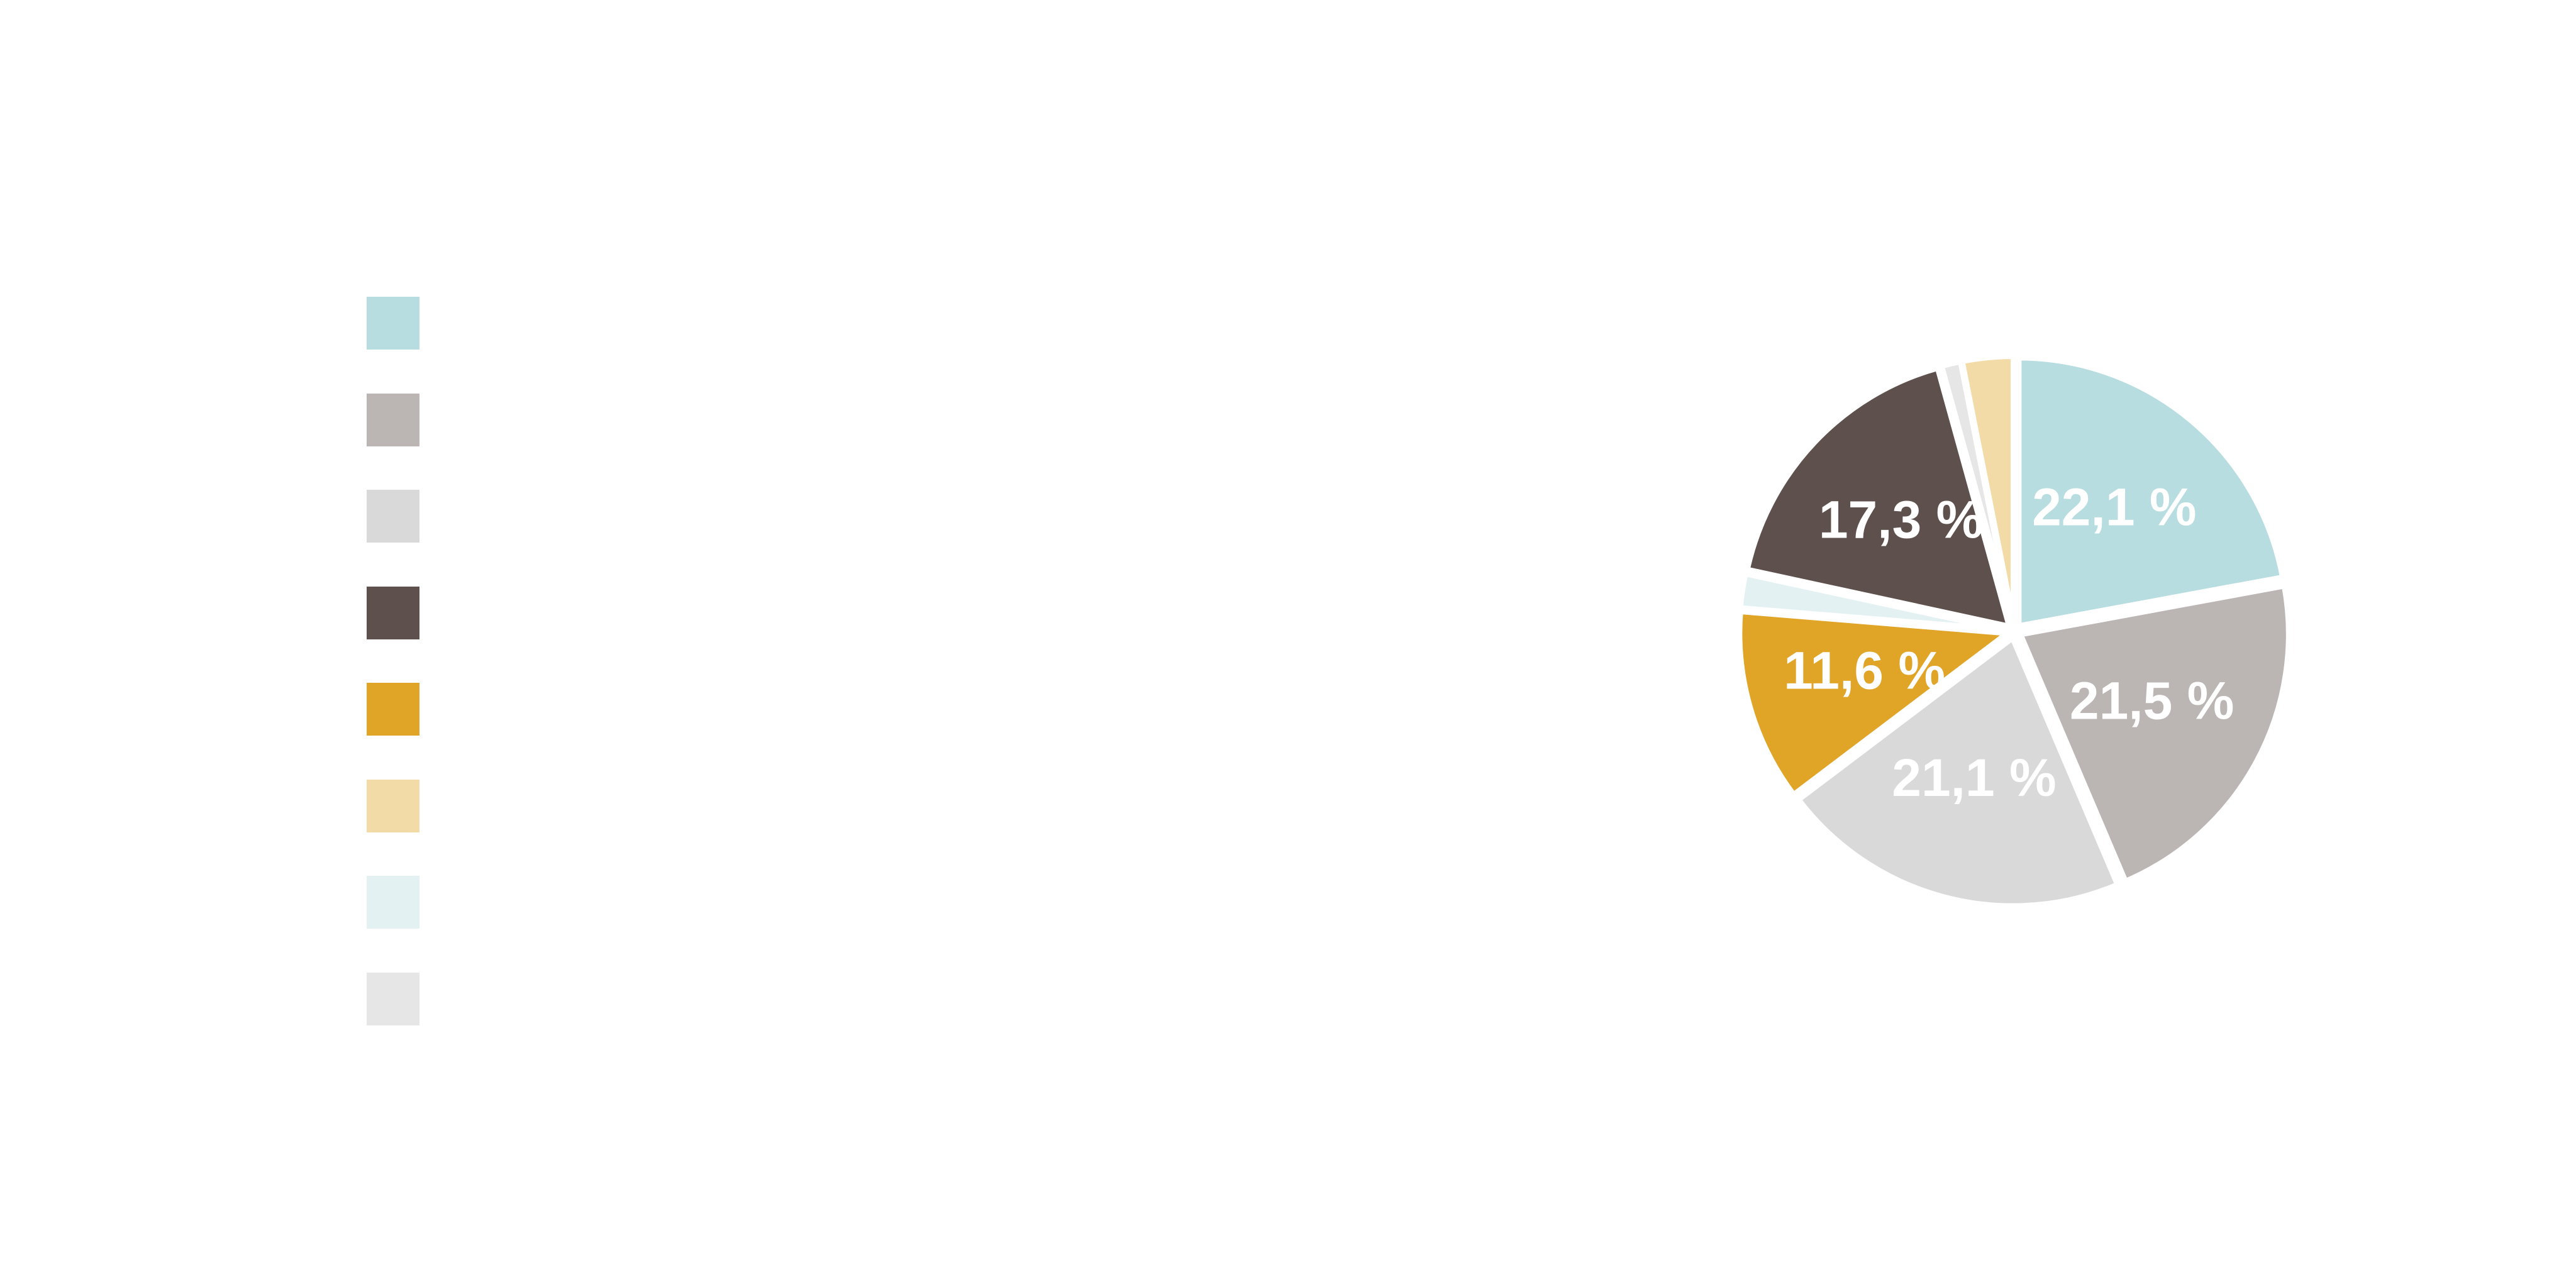 Image resolution: width=2576 pixels, height=1270 pixels. What do you see at coordinates (1901, 519) in the screenshot?
I see `pie-data-label-6: 17,3 %` at bounding box center [1901, 519].